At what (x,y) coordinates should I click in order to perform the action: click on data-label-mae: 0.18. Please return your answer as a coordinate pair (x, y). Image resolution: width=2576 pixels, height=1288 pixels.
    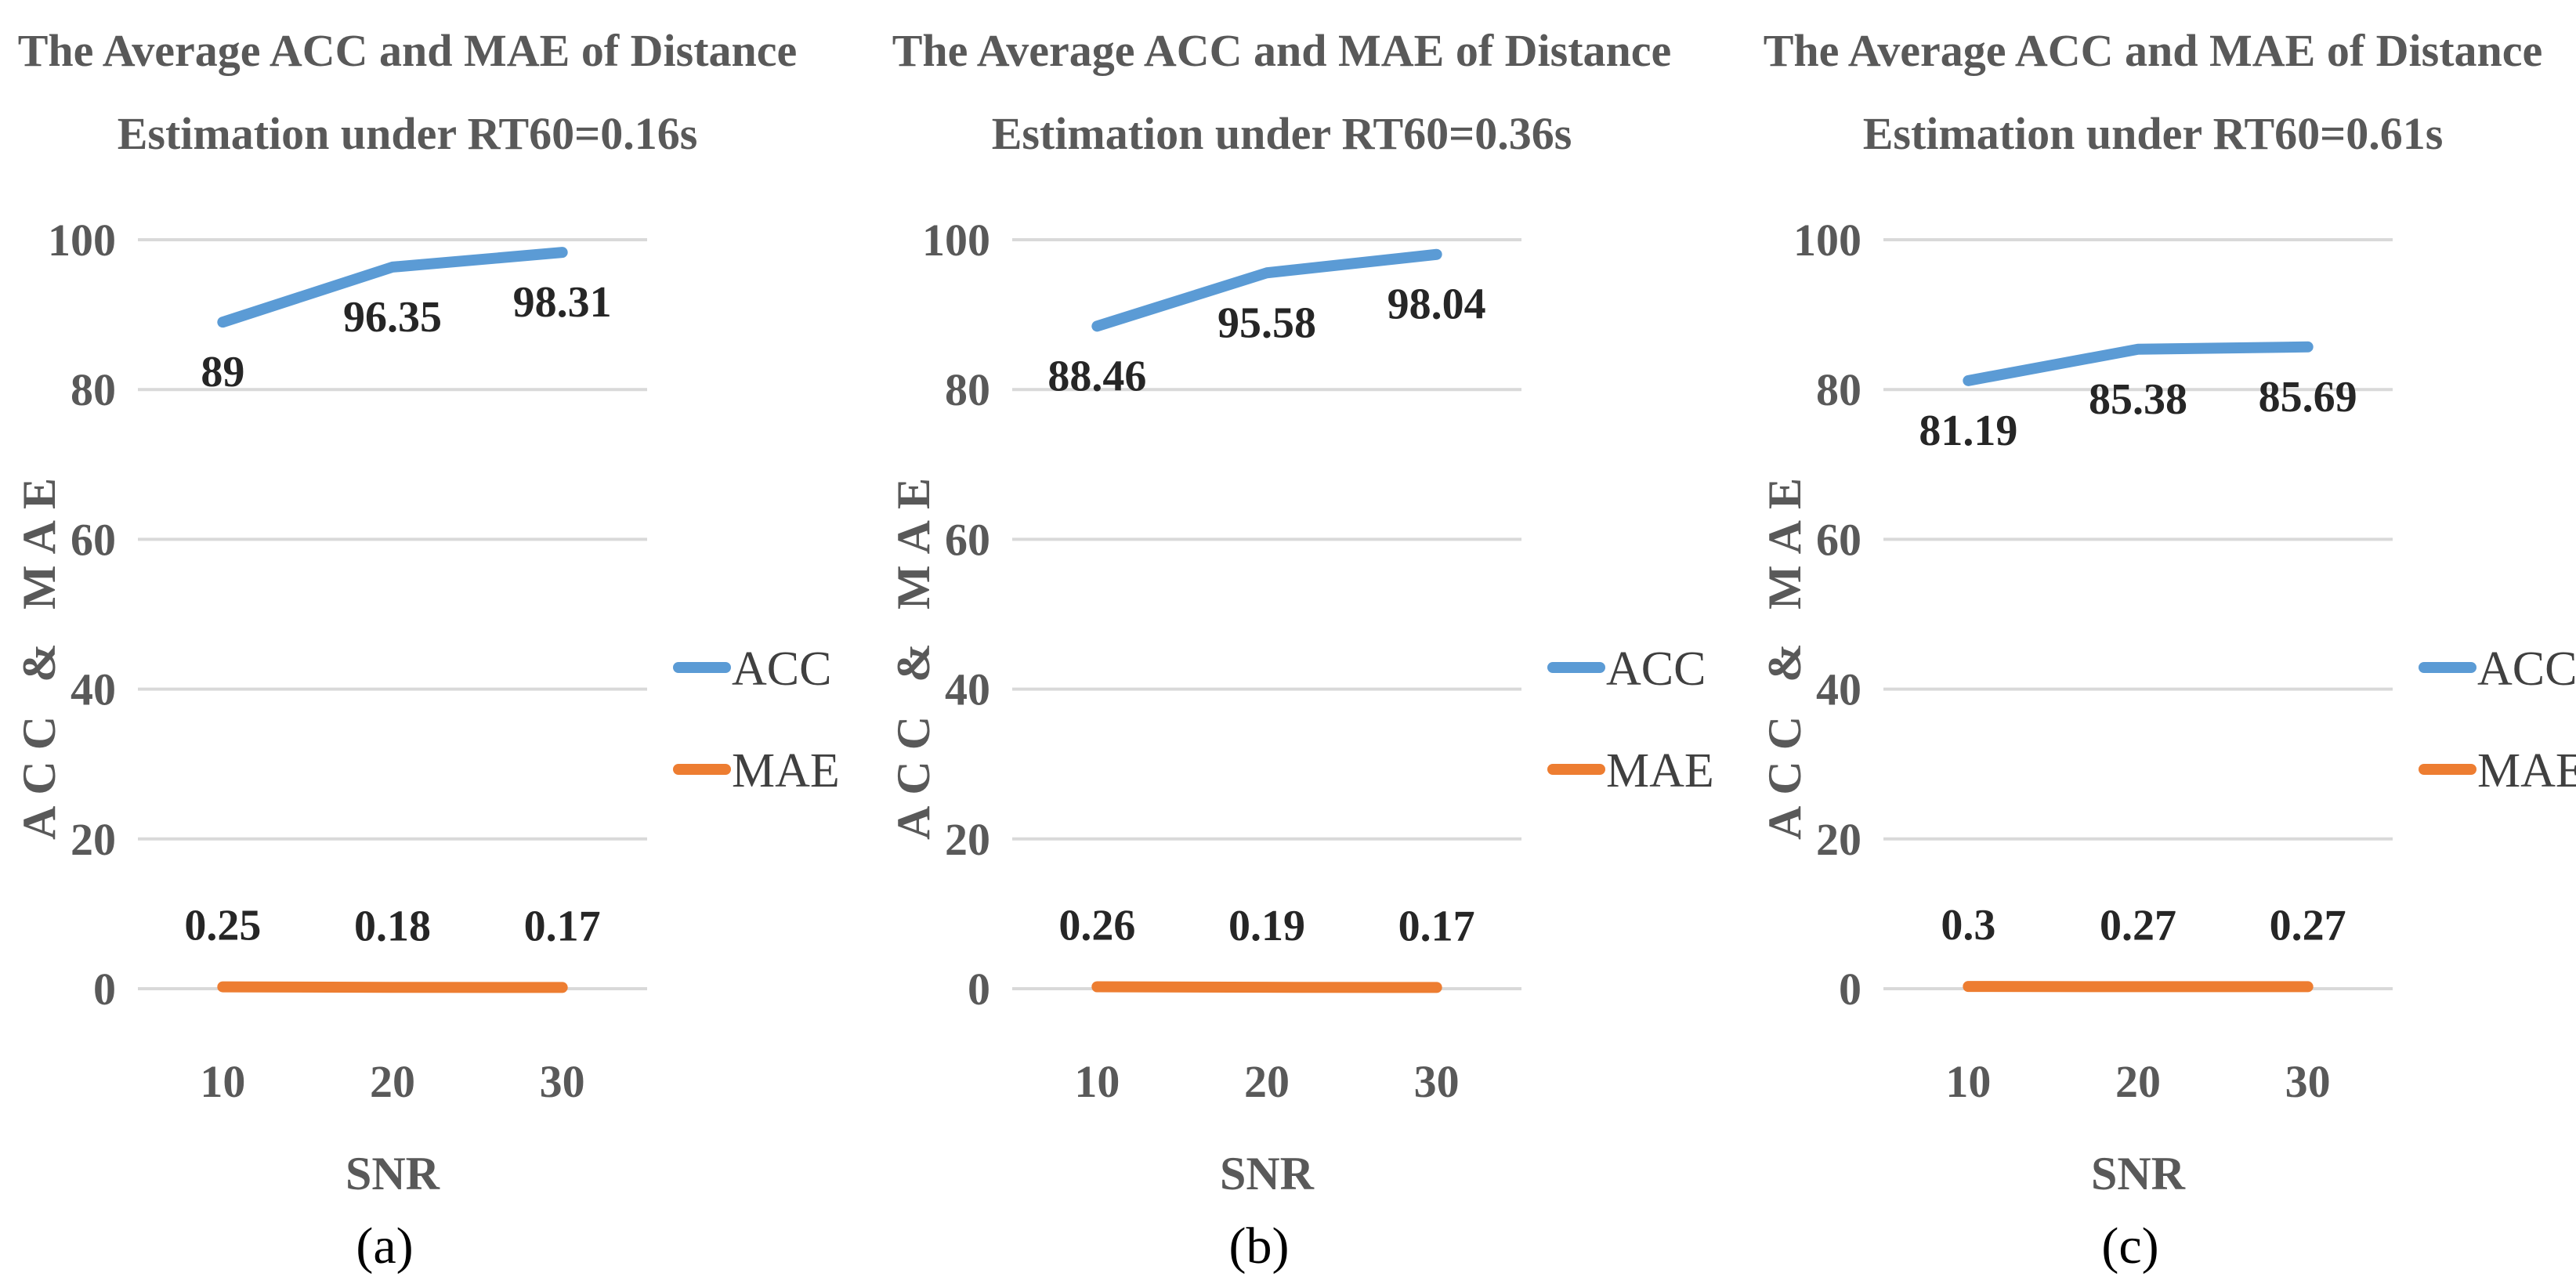
    Looking at the image, I should click on (393, 926).